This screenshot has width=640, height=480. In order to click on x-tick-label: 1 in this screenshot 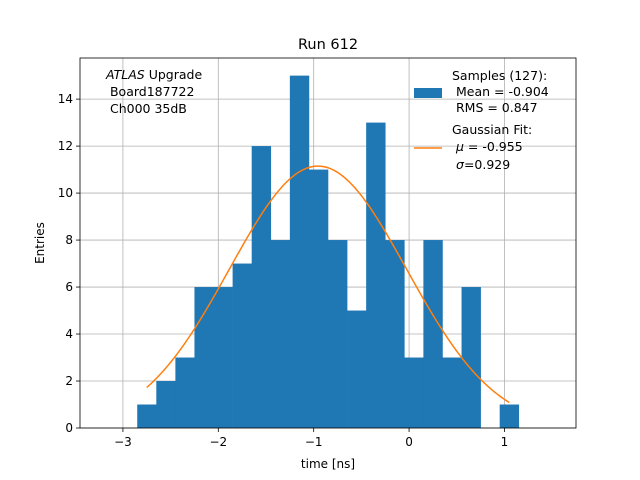, I will do `click(505, 442)`.